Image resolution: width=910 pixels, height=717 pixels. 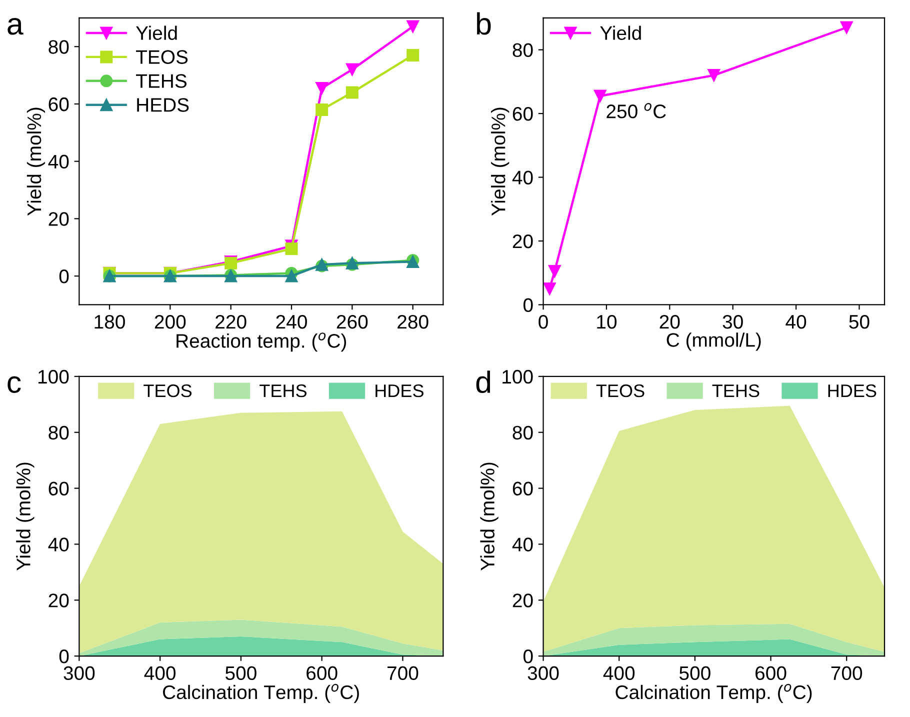 What do you see at coordinates (483, 382) in the screenshot?
I see `chart-title: d` at bounding box center [483, 382].